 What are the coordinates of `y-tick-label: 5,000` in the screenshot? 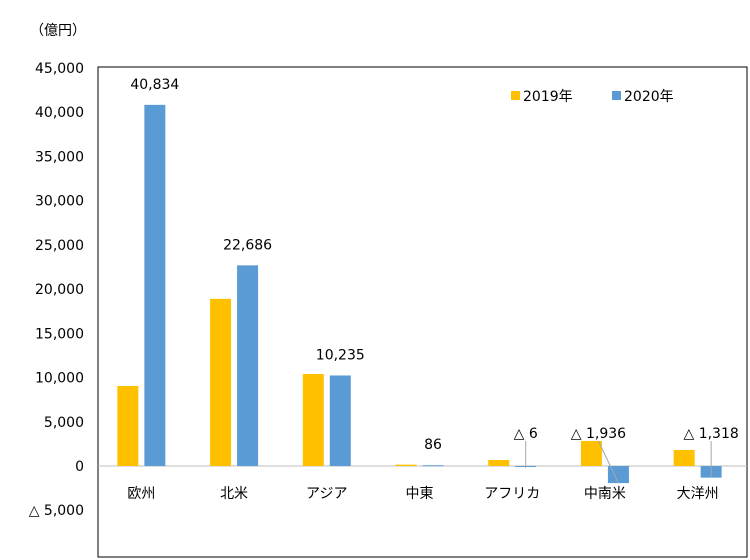 It's located at (64, 423).